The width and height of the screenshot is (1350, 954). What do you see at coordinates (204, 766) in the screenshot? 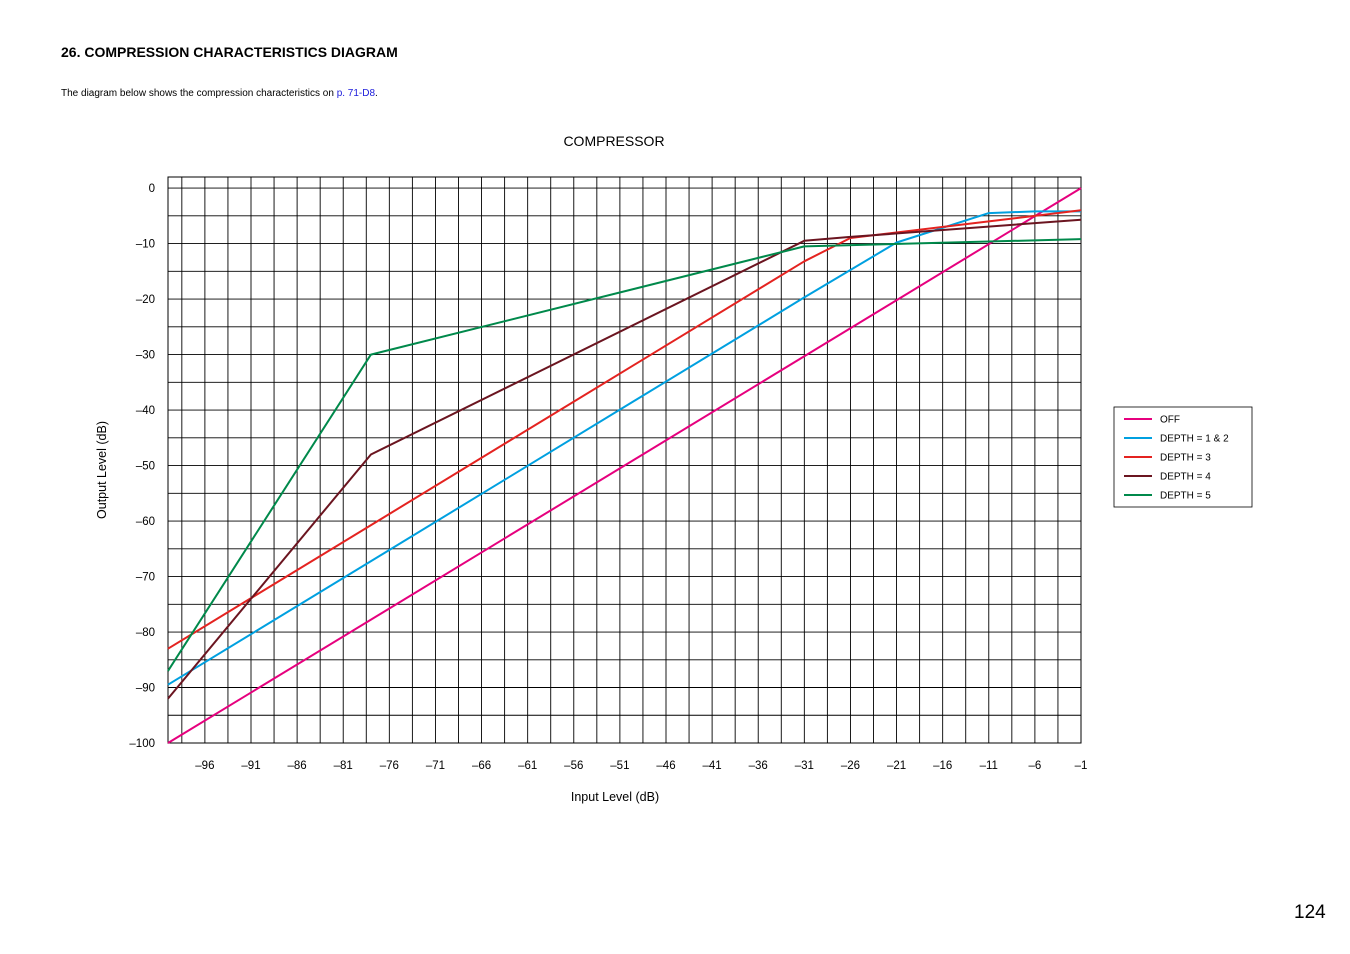
I see `x-tick-label: –96` at bounding box center [204, 766].